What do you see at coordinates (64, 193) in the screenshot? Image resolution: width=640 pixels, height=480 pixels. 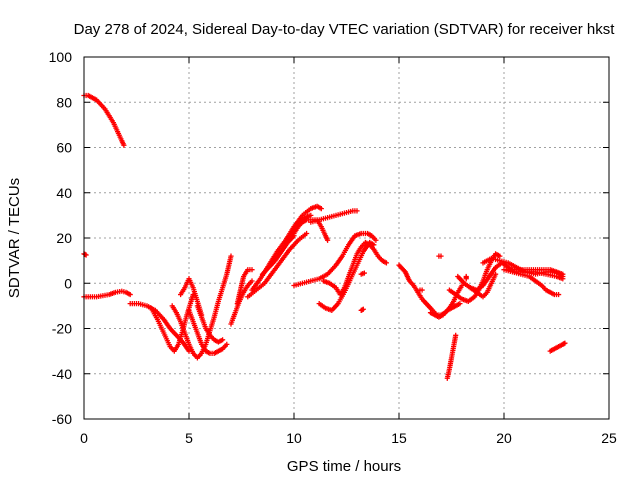 I see `y-tick-label: 40` at bounding box center [64, 193].